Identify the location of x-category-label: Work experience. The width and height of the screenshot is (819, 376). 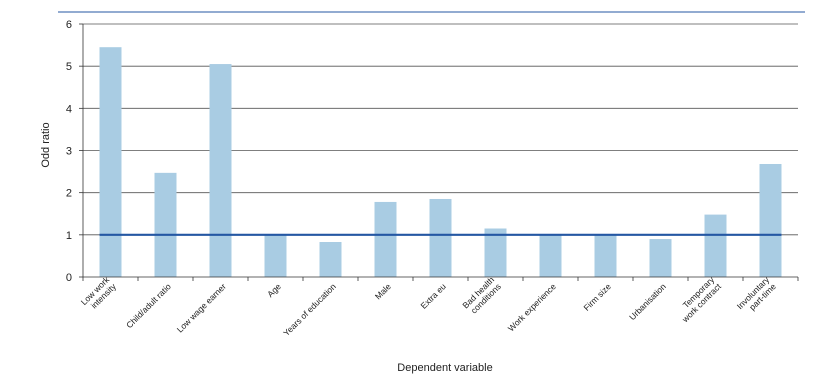
(532, 307).